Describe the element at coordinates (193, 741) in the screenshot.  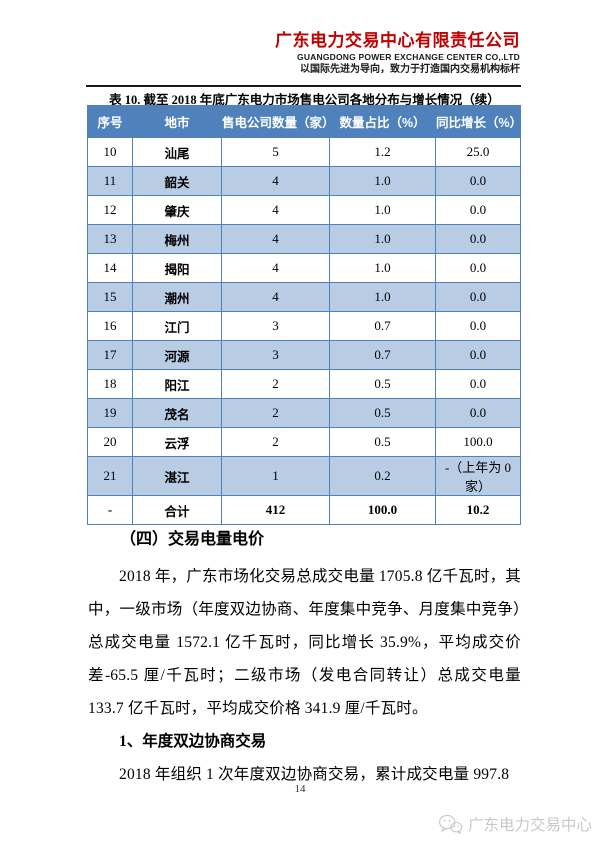
I see `sub-heading: 1、年度双边协商交易` at that location.